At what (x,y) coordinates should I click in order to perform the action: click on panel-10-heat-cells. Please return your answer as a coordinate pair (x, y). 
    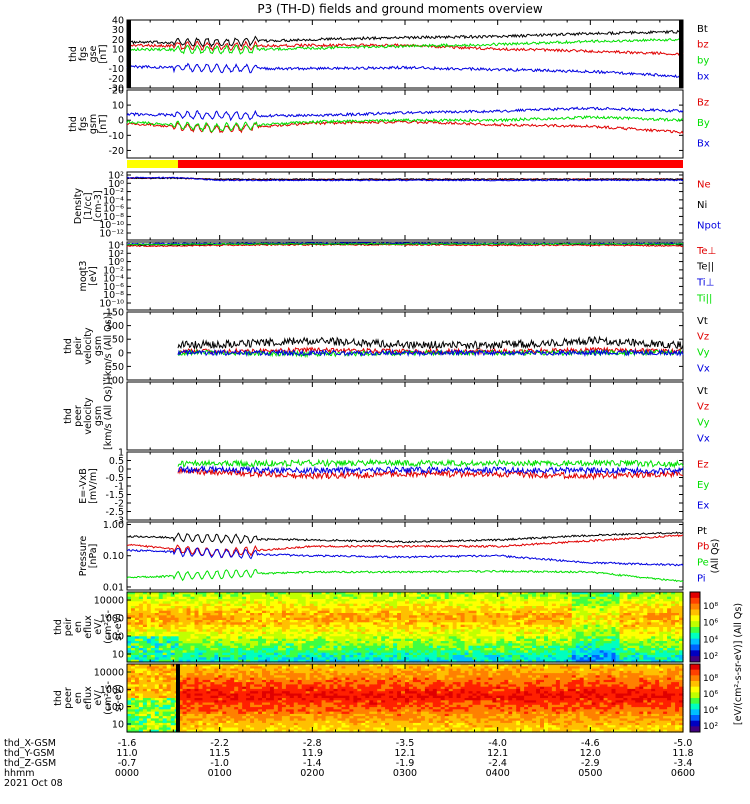
    Looking at the image, I should click on (405, 627).